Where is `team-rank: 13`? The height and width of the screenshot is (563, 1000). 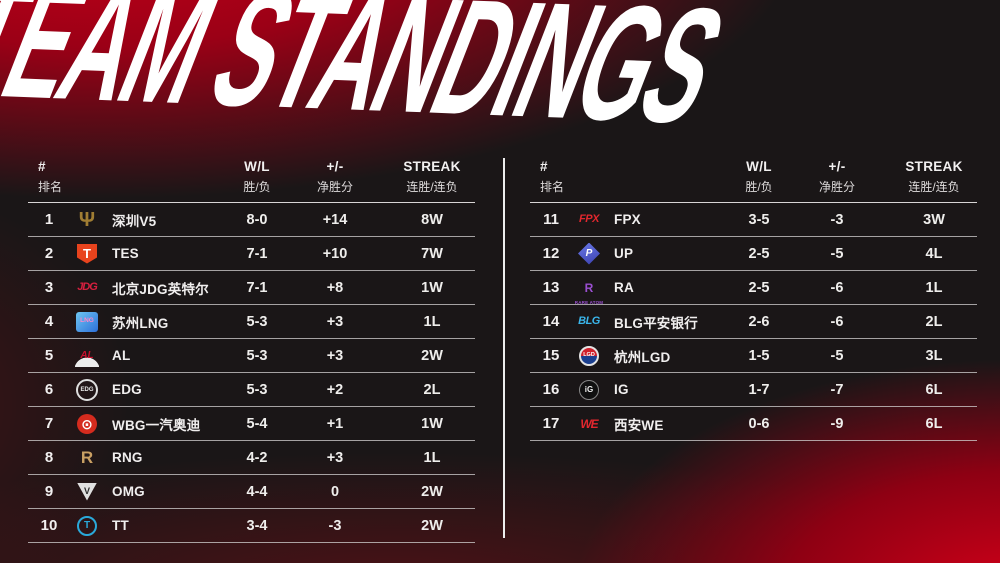
team-rank: 13 is located at coordinates (551, 287).